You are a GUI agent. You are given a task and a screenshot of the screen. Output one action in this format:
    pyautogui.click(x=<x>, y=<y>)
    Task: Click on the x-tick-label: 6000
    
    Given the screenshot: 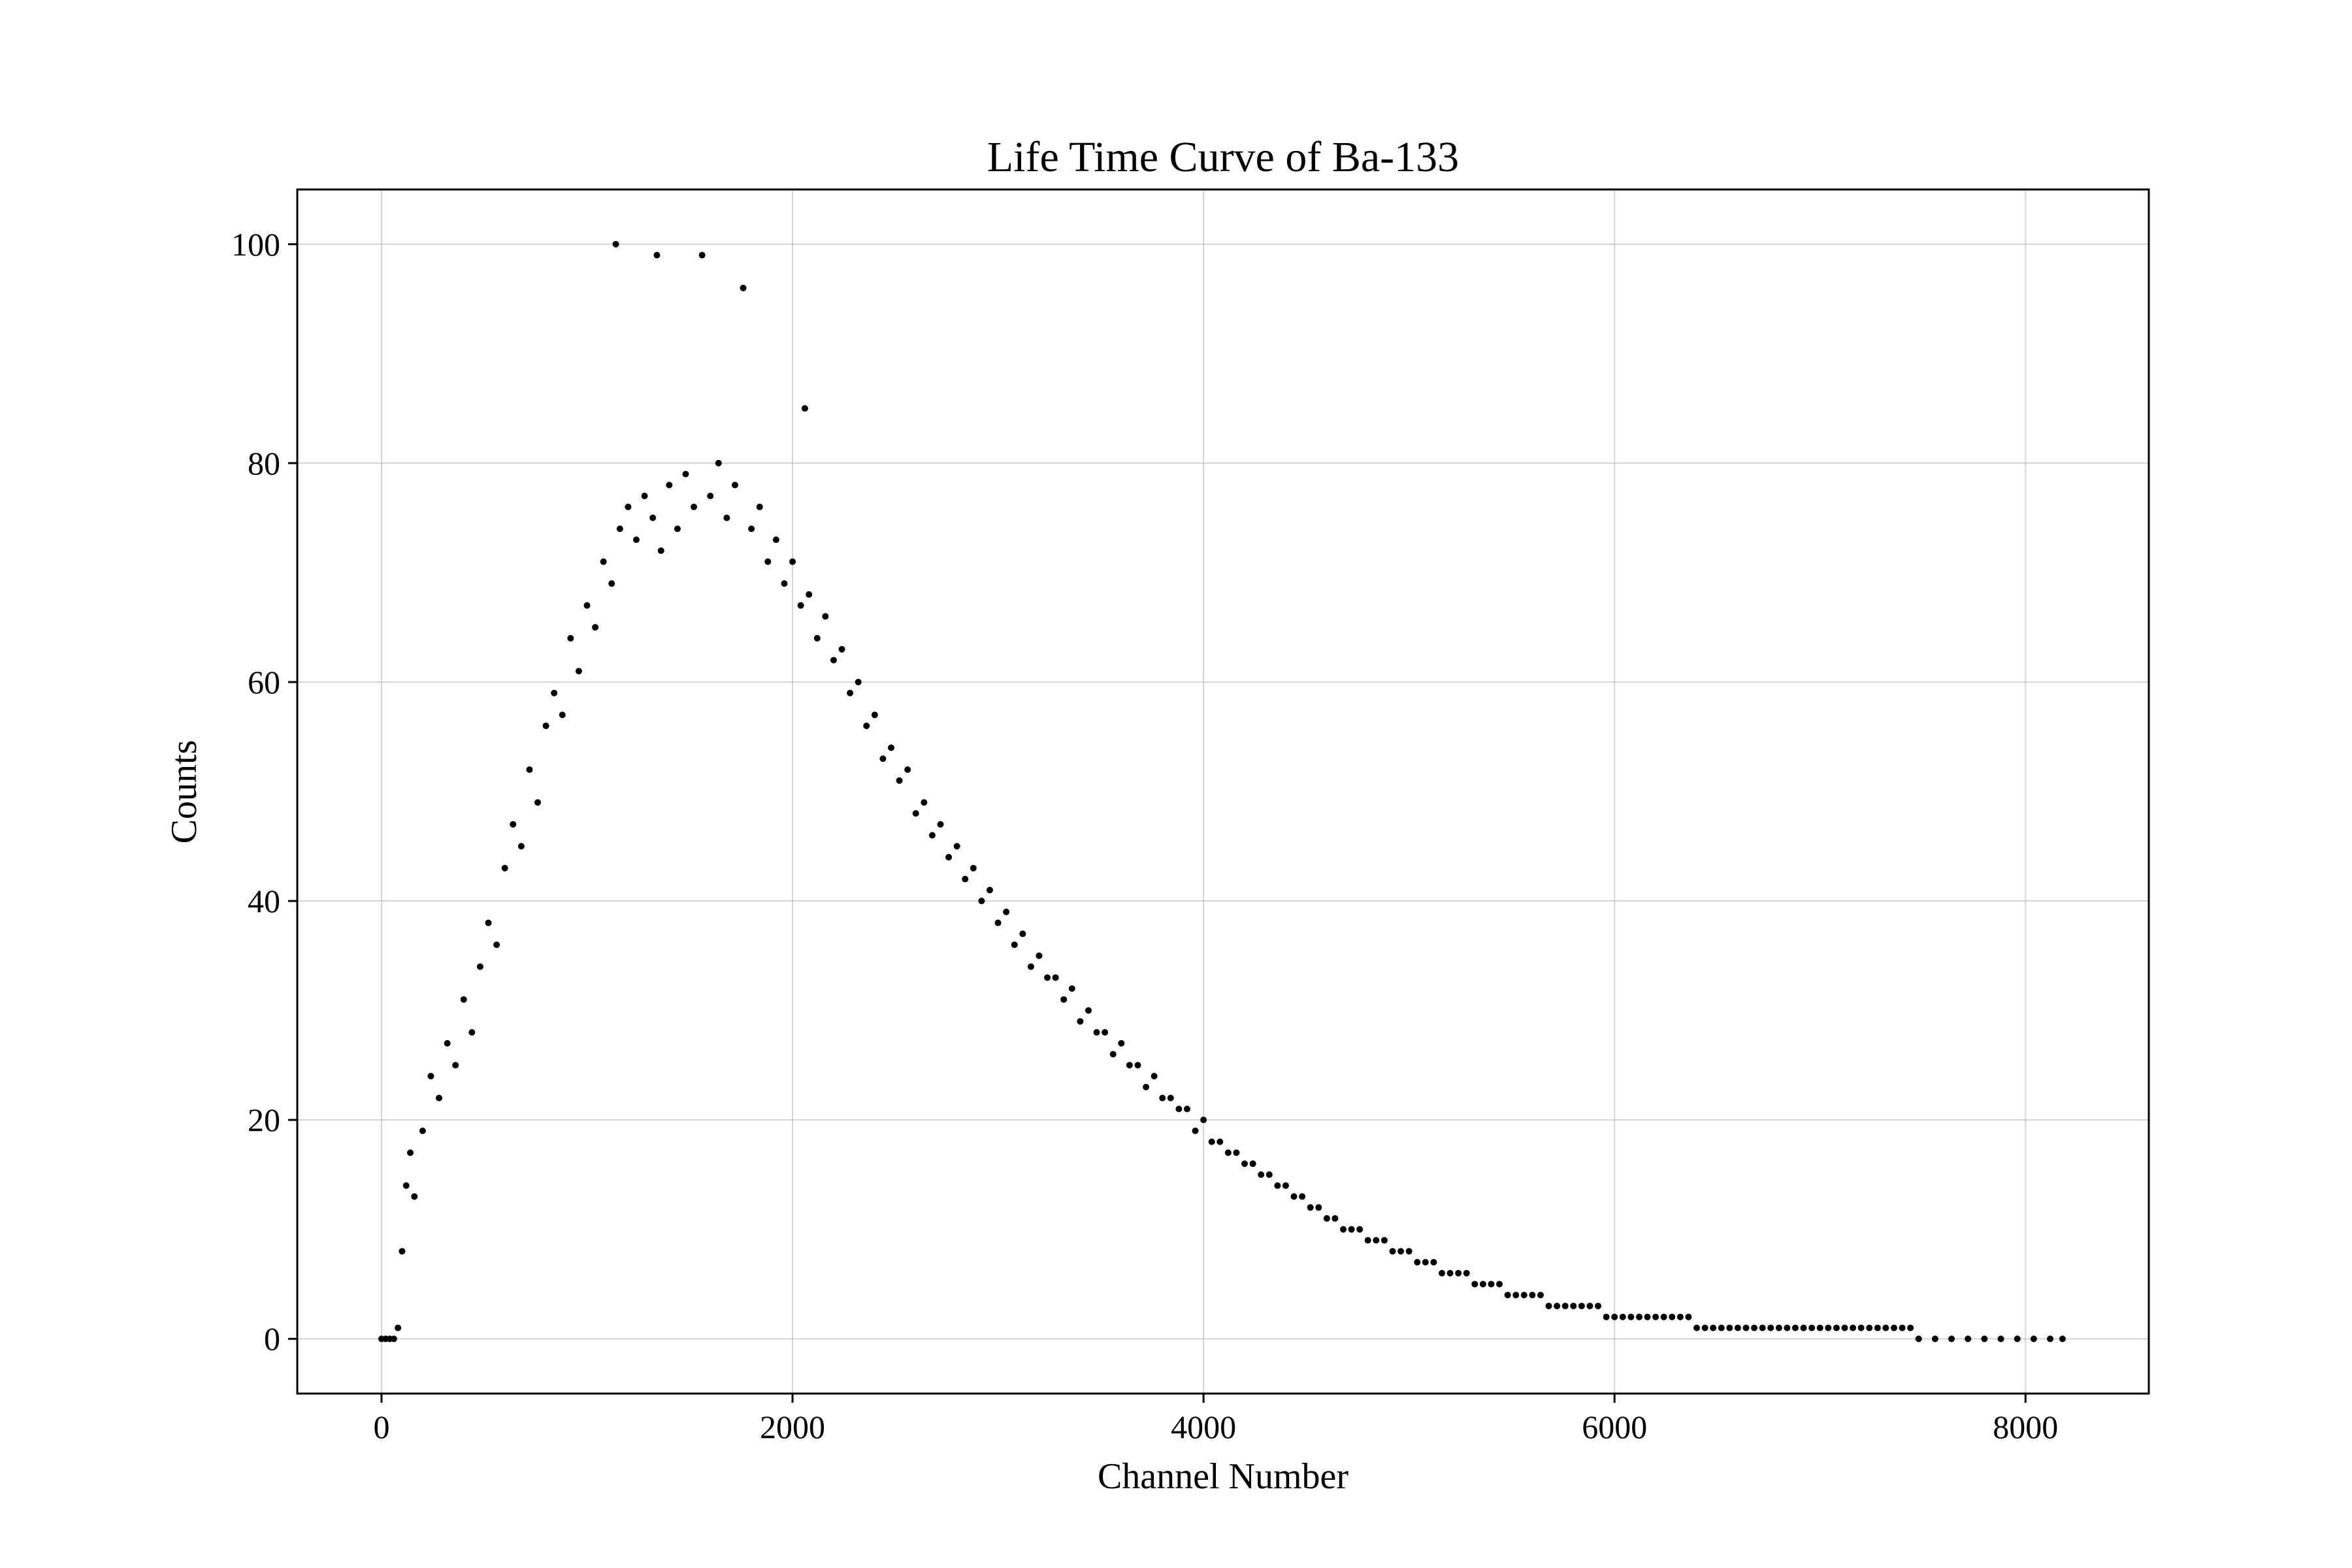 What is the action you would take?
    pyautogui.click(x=1614, y=1427)
    